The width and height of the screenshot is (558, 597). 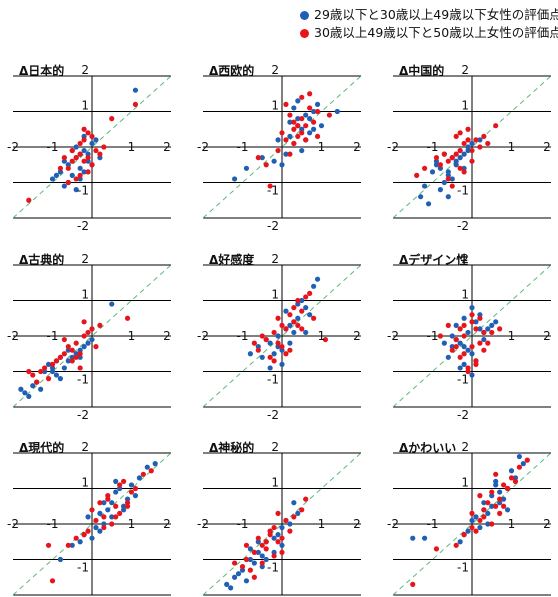 What do you see at coordinates (433, 259) in the screenshot?
I see `chart-title: Δデザイン性` at bounding box center [433, 259].